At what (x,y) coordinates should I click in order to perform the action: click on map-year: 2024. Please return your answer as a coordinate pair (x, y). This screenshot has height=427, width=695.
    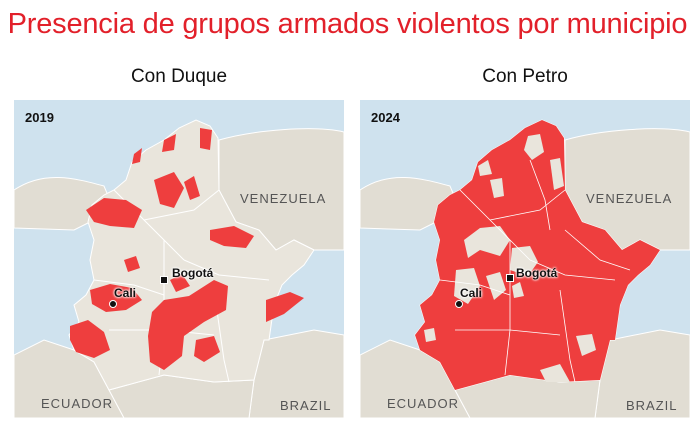
    Looking at the image, I should click on (385, 117).